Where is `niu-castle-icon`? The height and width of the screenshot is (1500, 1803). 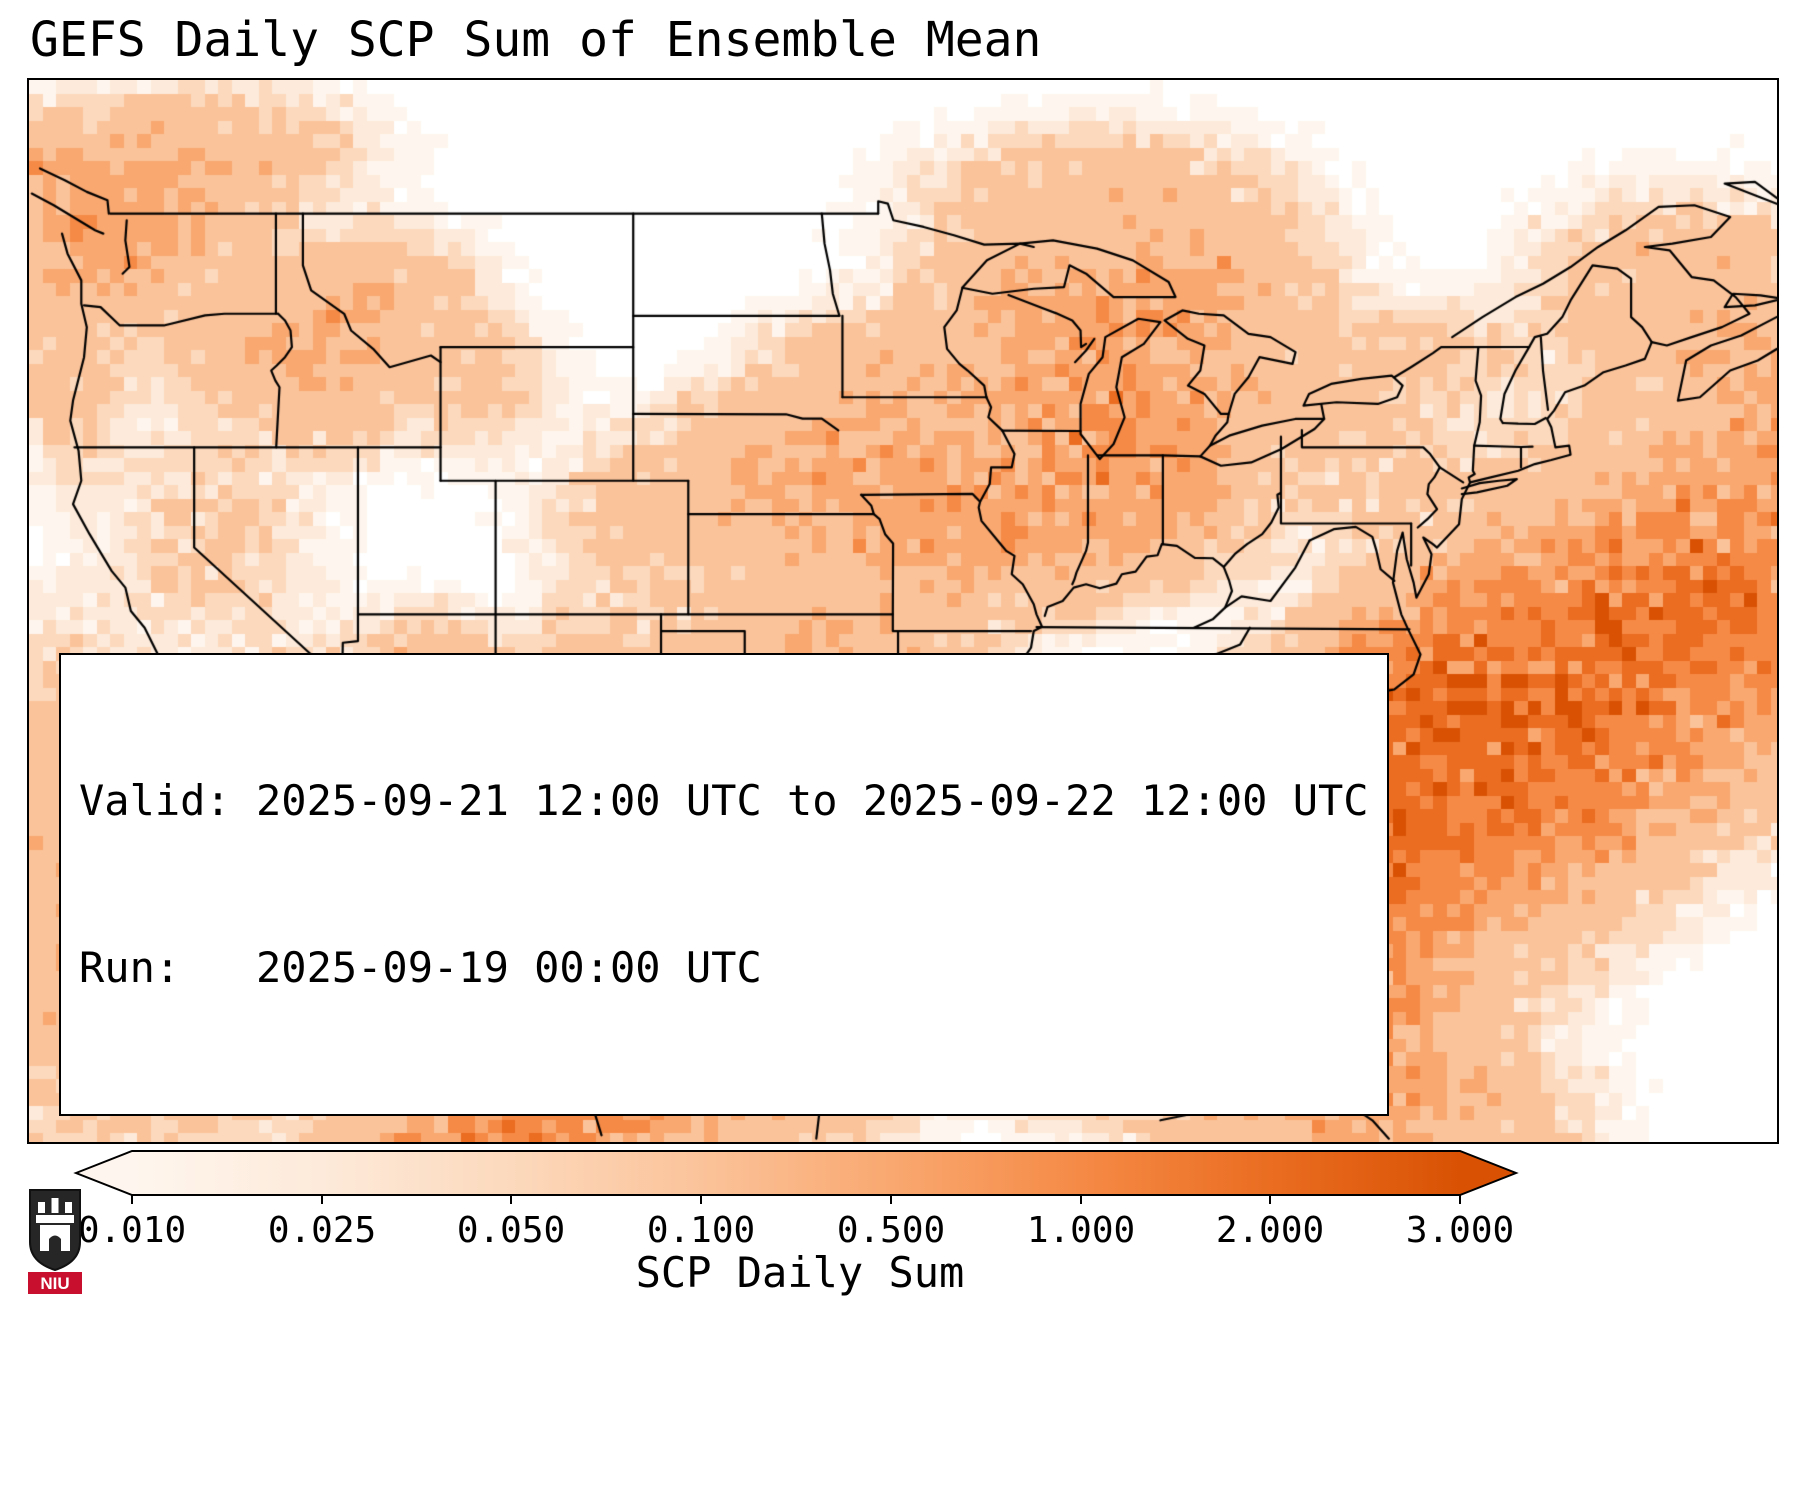
niu-castle-icon is located at coordinates (55, 1224).